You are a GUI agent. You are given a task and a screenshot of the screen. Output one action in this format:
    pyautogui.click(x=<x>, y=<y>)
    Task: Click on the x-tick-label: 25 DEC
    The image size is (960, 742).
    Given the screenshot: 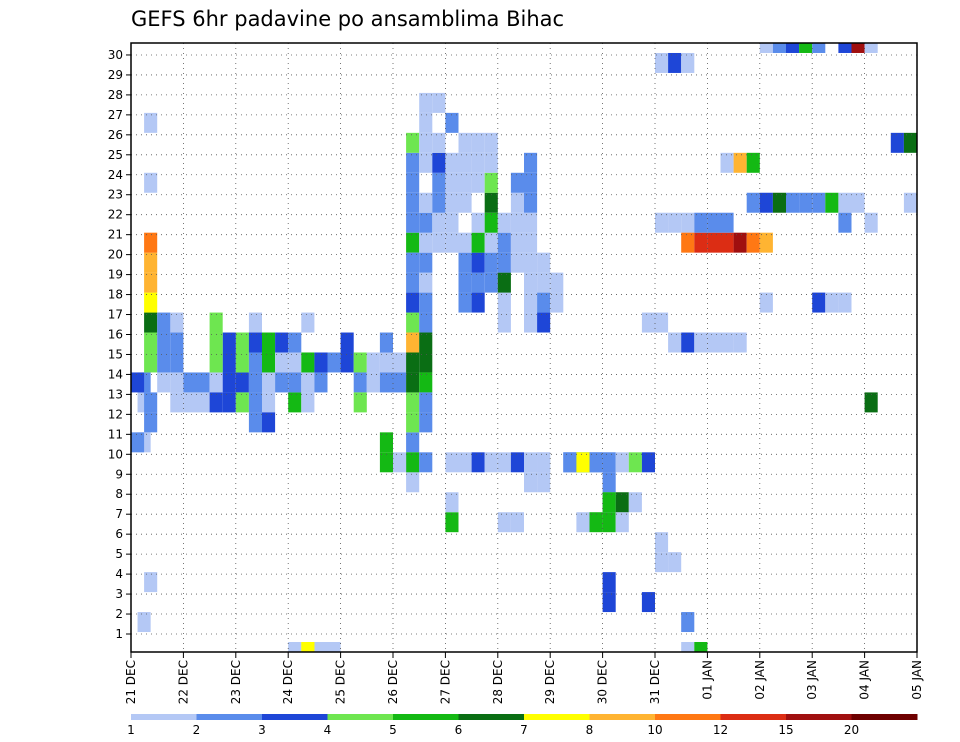 What is the action you would take?
    pyautogui.click(x=341, y=682)
    